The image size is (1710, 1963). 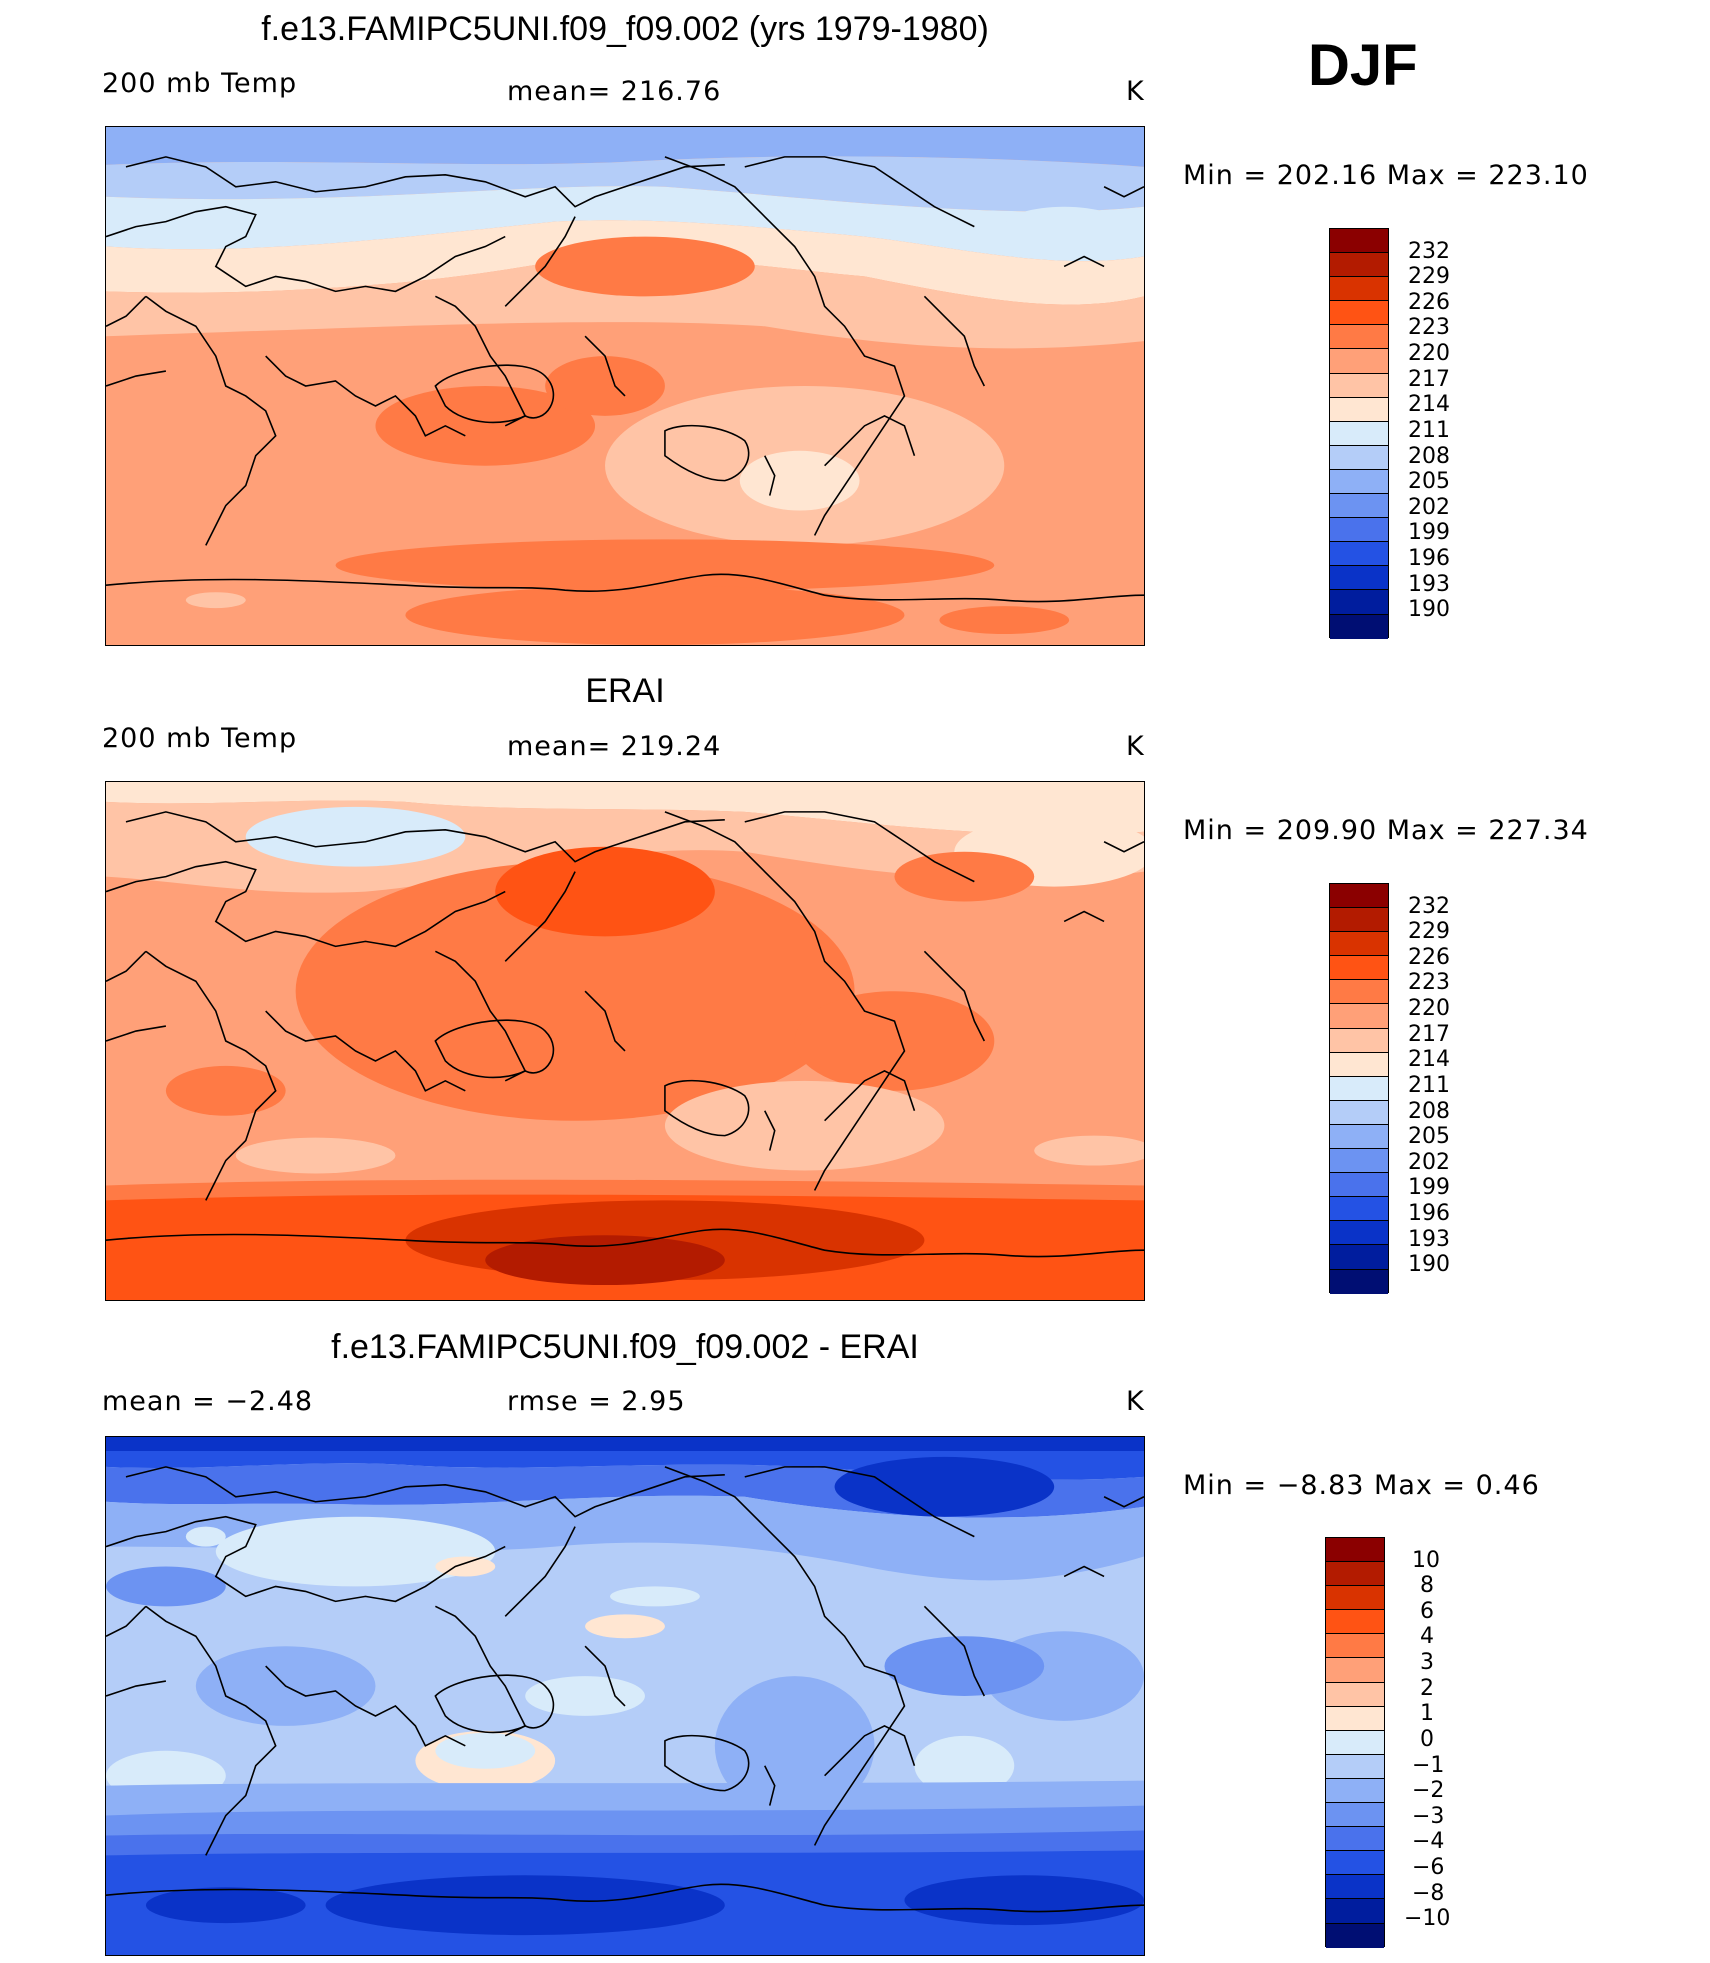 What do you see at coordinates (1427, 1636) in the screenshot?
I see `panel3-colorbar-label-3: 4` at bounding box center [1427, 1636].